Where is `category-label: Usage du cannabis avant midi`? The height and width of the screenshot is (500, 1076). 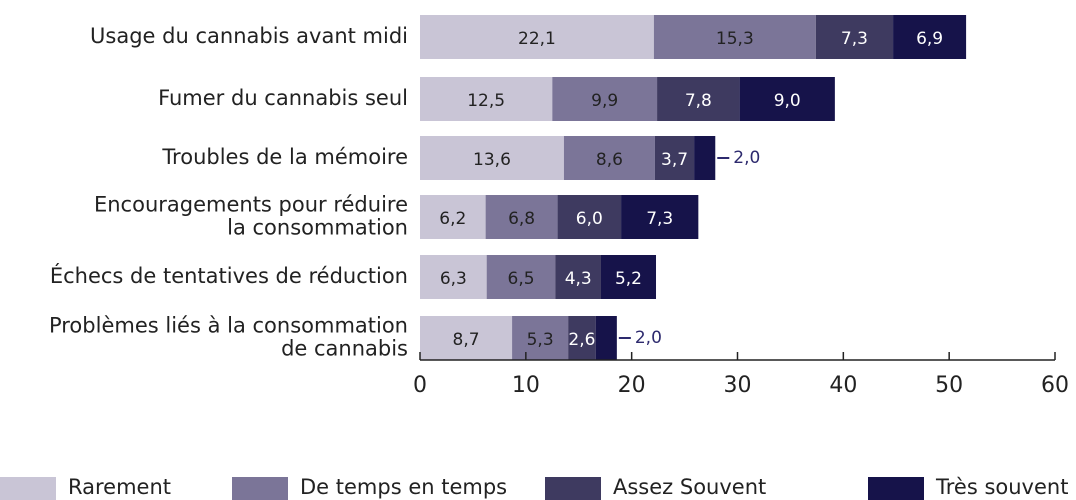 category-label: Usage du cannabis avant midi is located at coordinates (249, 36).